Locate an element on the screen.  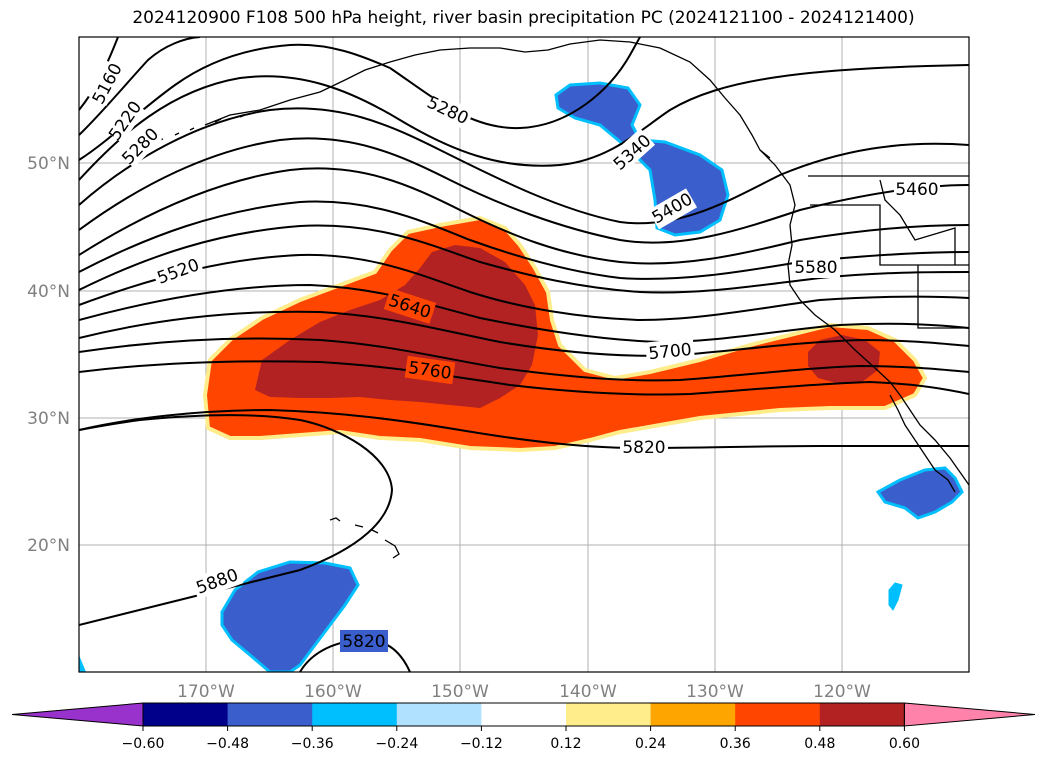
precip-negative-corner is located at coordinates (82, 663).